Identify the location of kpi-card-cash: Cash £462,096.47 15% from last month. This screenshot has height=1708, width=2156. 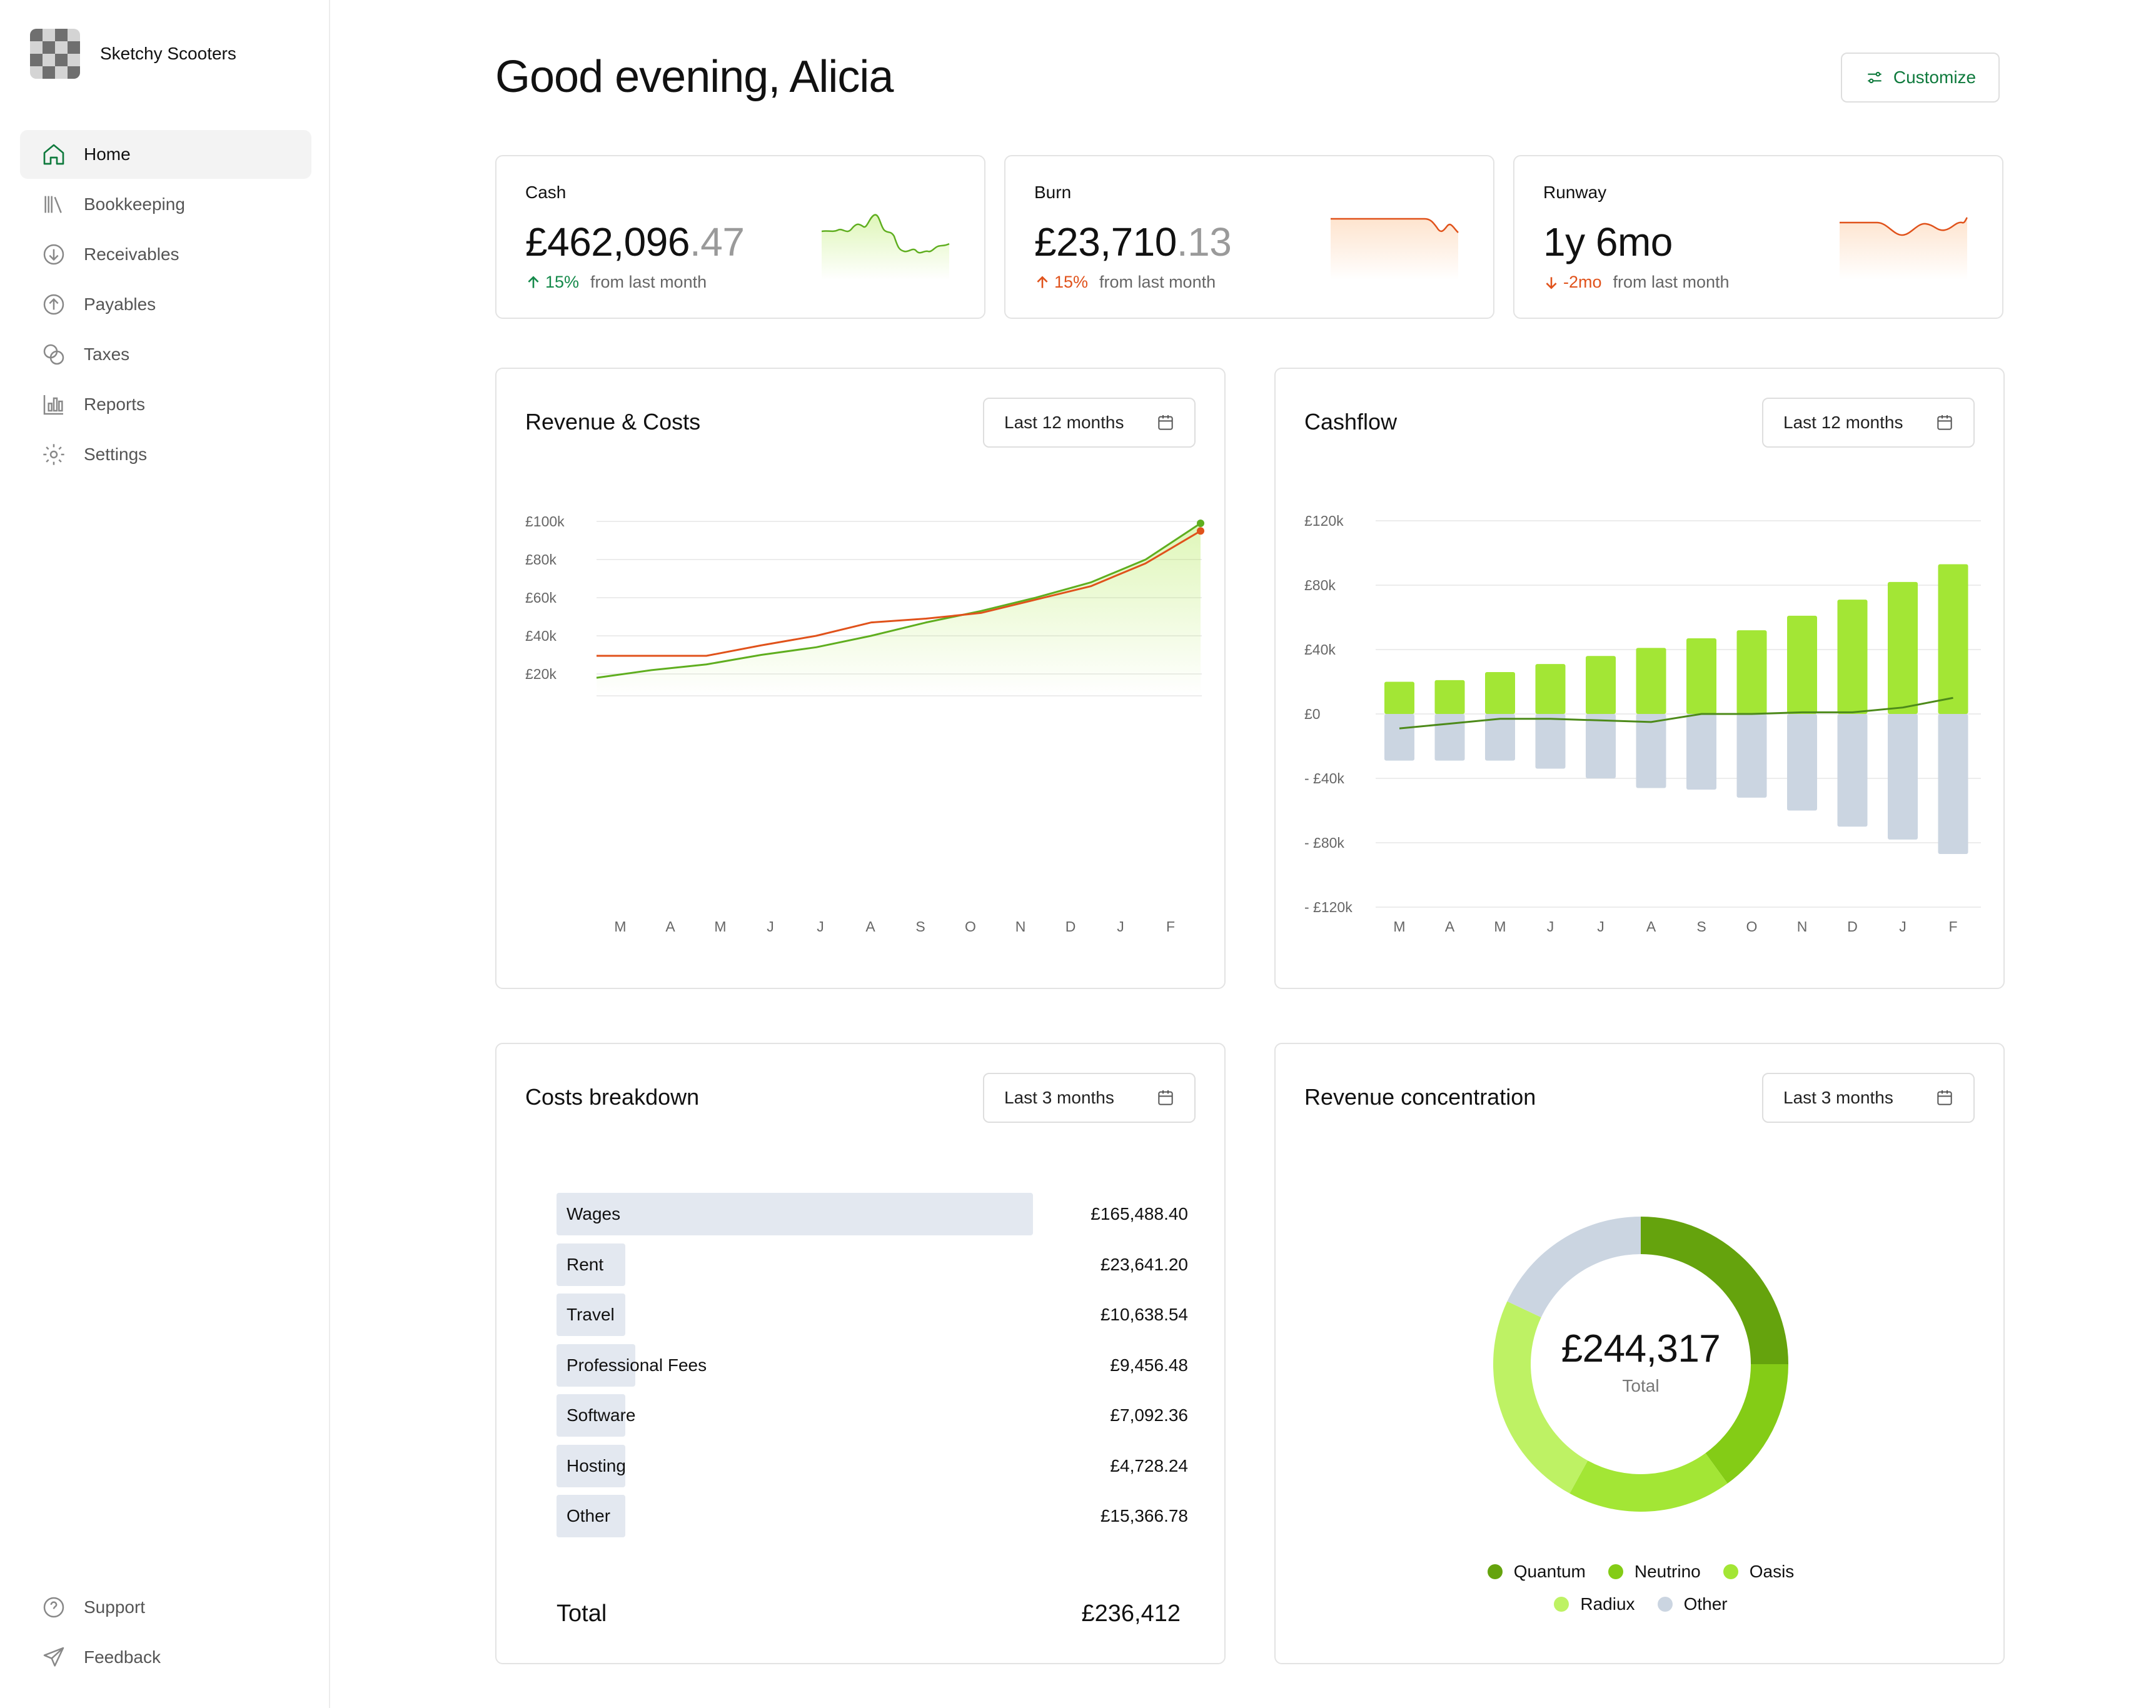
(740, 237).